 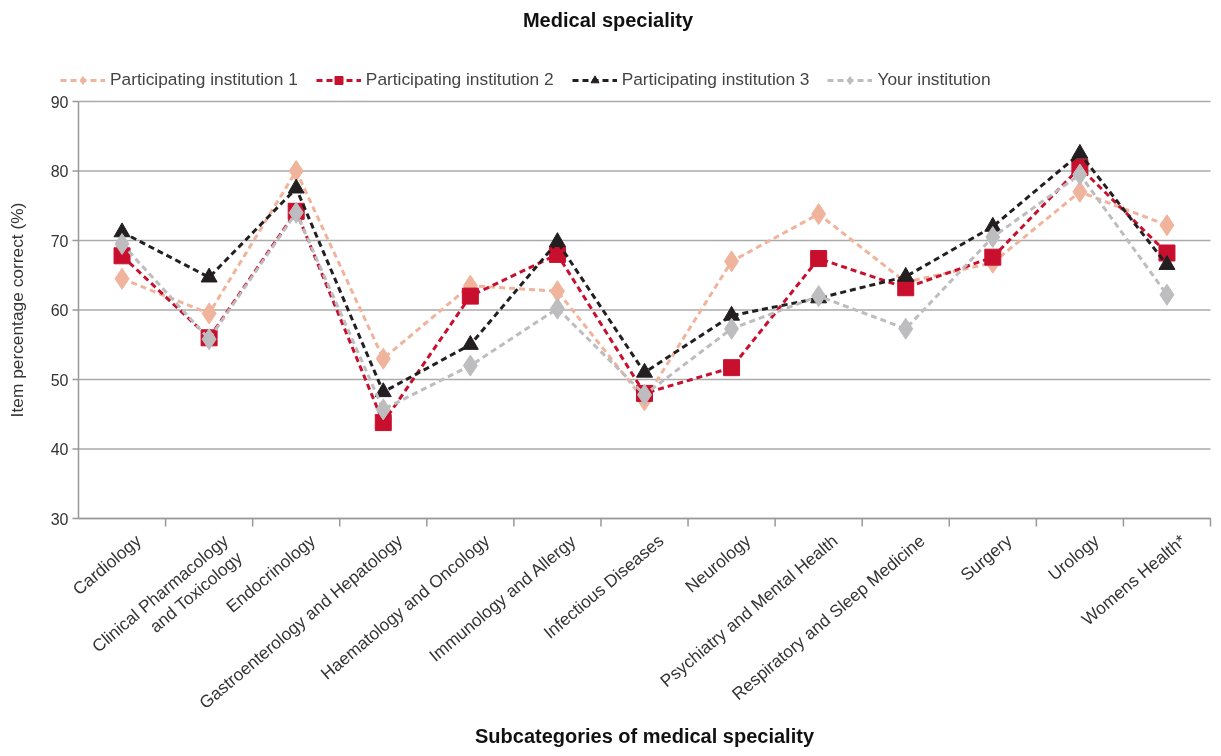 I want to click on x-axis-title: Subcategories of medical speciality, so click(x=644, y=735).